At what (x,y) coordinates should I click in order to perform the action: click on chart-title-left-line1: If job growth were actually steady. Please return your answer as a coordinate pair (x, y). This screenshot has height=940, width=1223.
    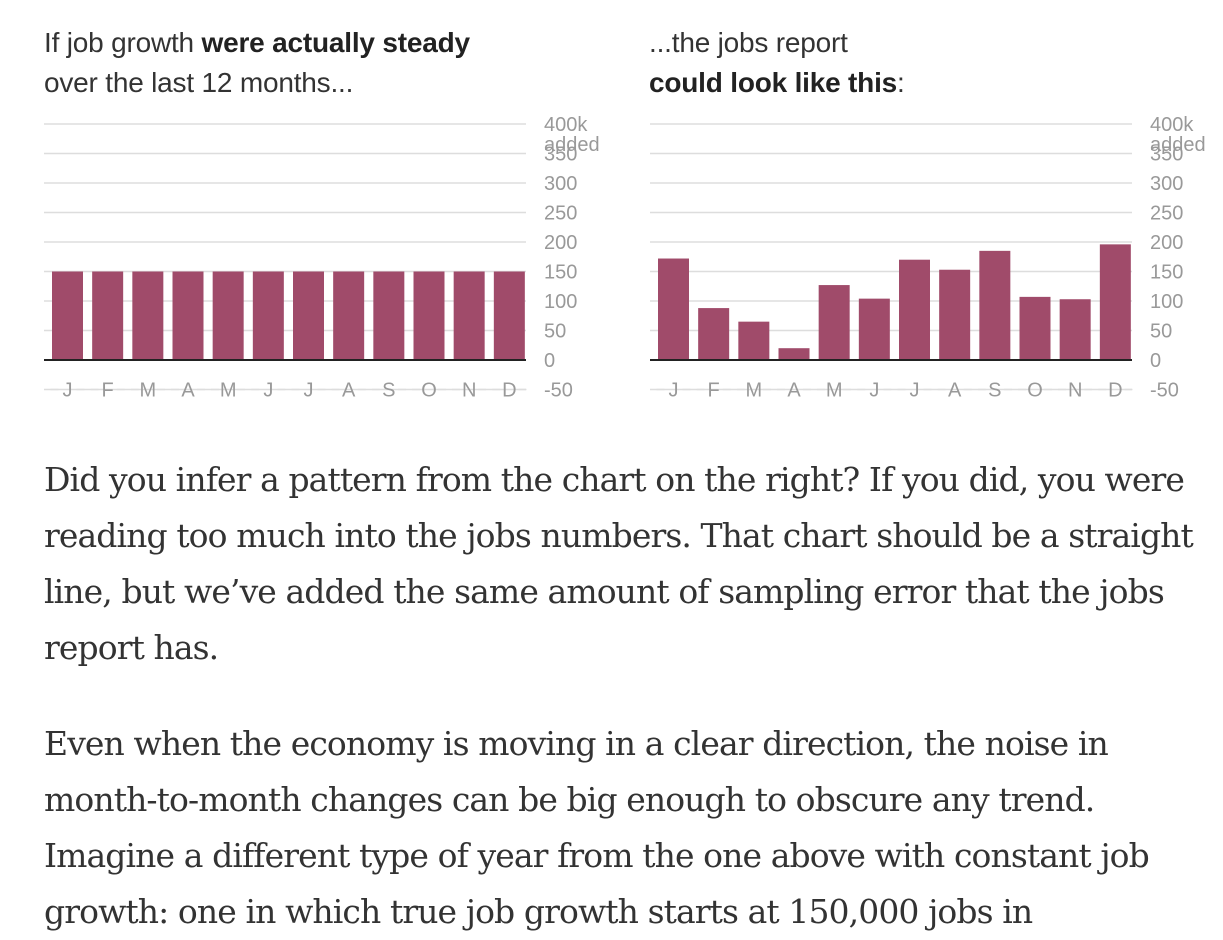
    Looking at the image, I should click on (304, 43).